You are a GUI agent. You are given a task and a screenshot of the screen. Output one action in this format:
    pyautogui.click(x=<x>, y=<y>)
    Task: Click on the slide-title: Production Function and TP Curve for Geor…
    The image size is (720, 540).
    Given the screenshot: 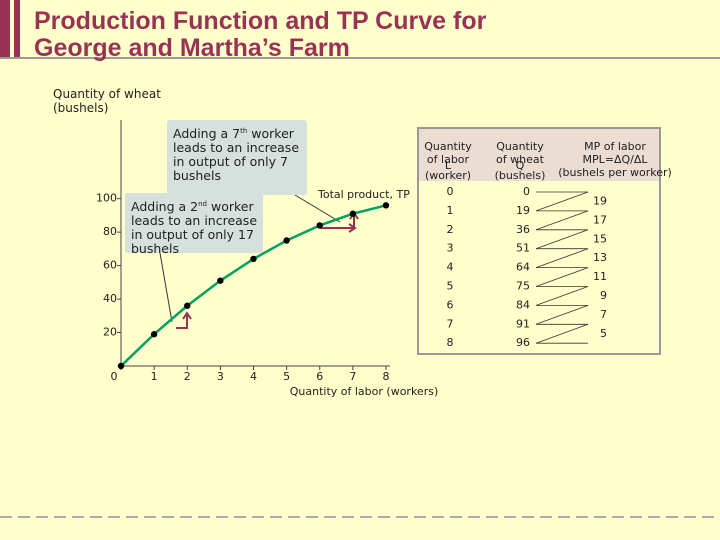 What is the action you would take?
    pyautogui.click(x=260, y=35)
    